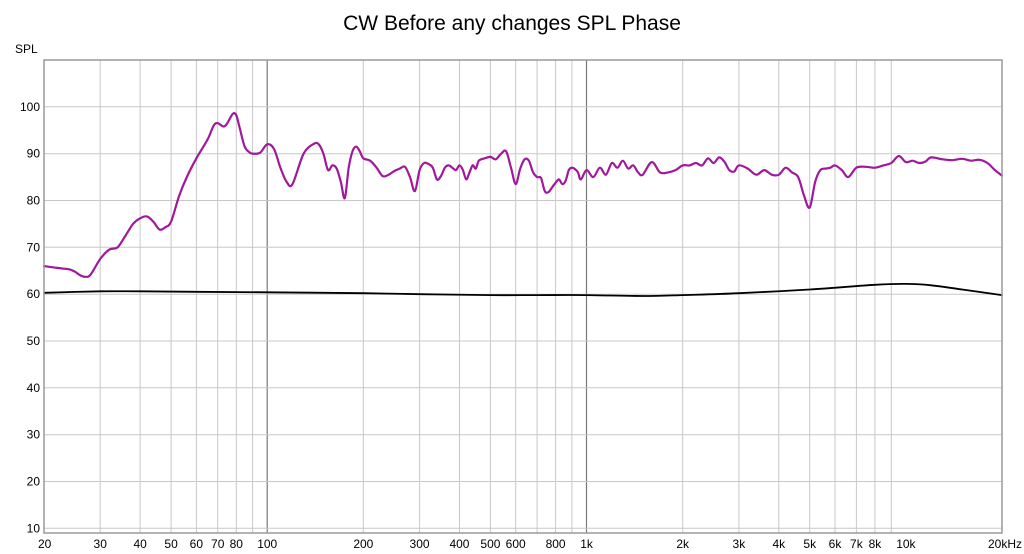 This screenshot has height=554, width=1024. I want to click on x-tick-label: 50, so click(171, 544).